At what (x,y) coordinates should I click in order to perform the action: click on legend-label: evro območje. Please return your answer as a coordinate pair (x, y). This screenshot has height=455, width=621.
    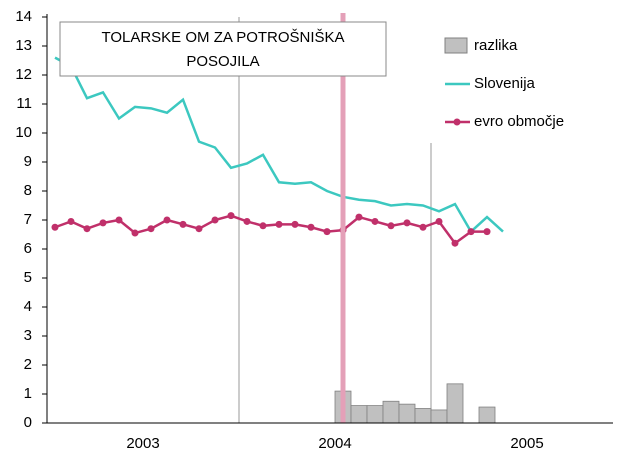
    Looking at the image, I should click on (519, 121).